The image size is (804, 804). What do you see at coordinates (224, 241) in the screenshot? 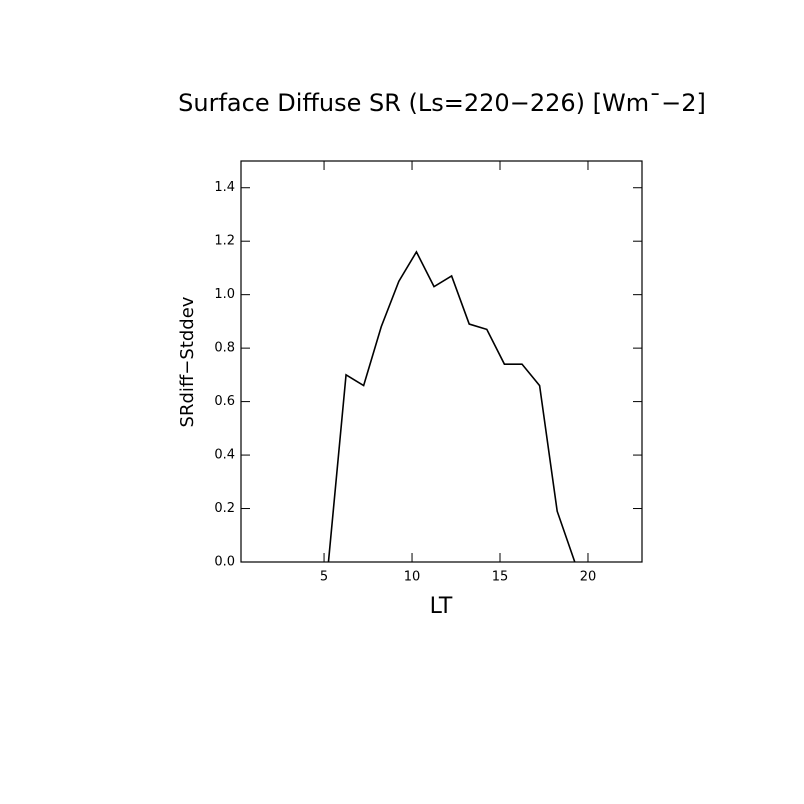
I see `y-tick-label: 1.2` at bounding box center [224, 241].